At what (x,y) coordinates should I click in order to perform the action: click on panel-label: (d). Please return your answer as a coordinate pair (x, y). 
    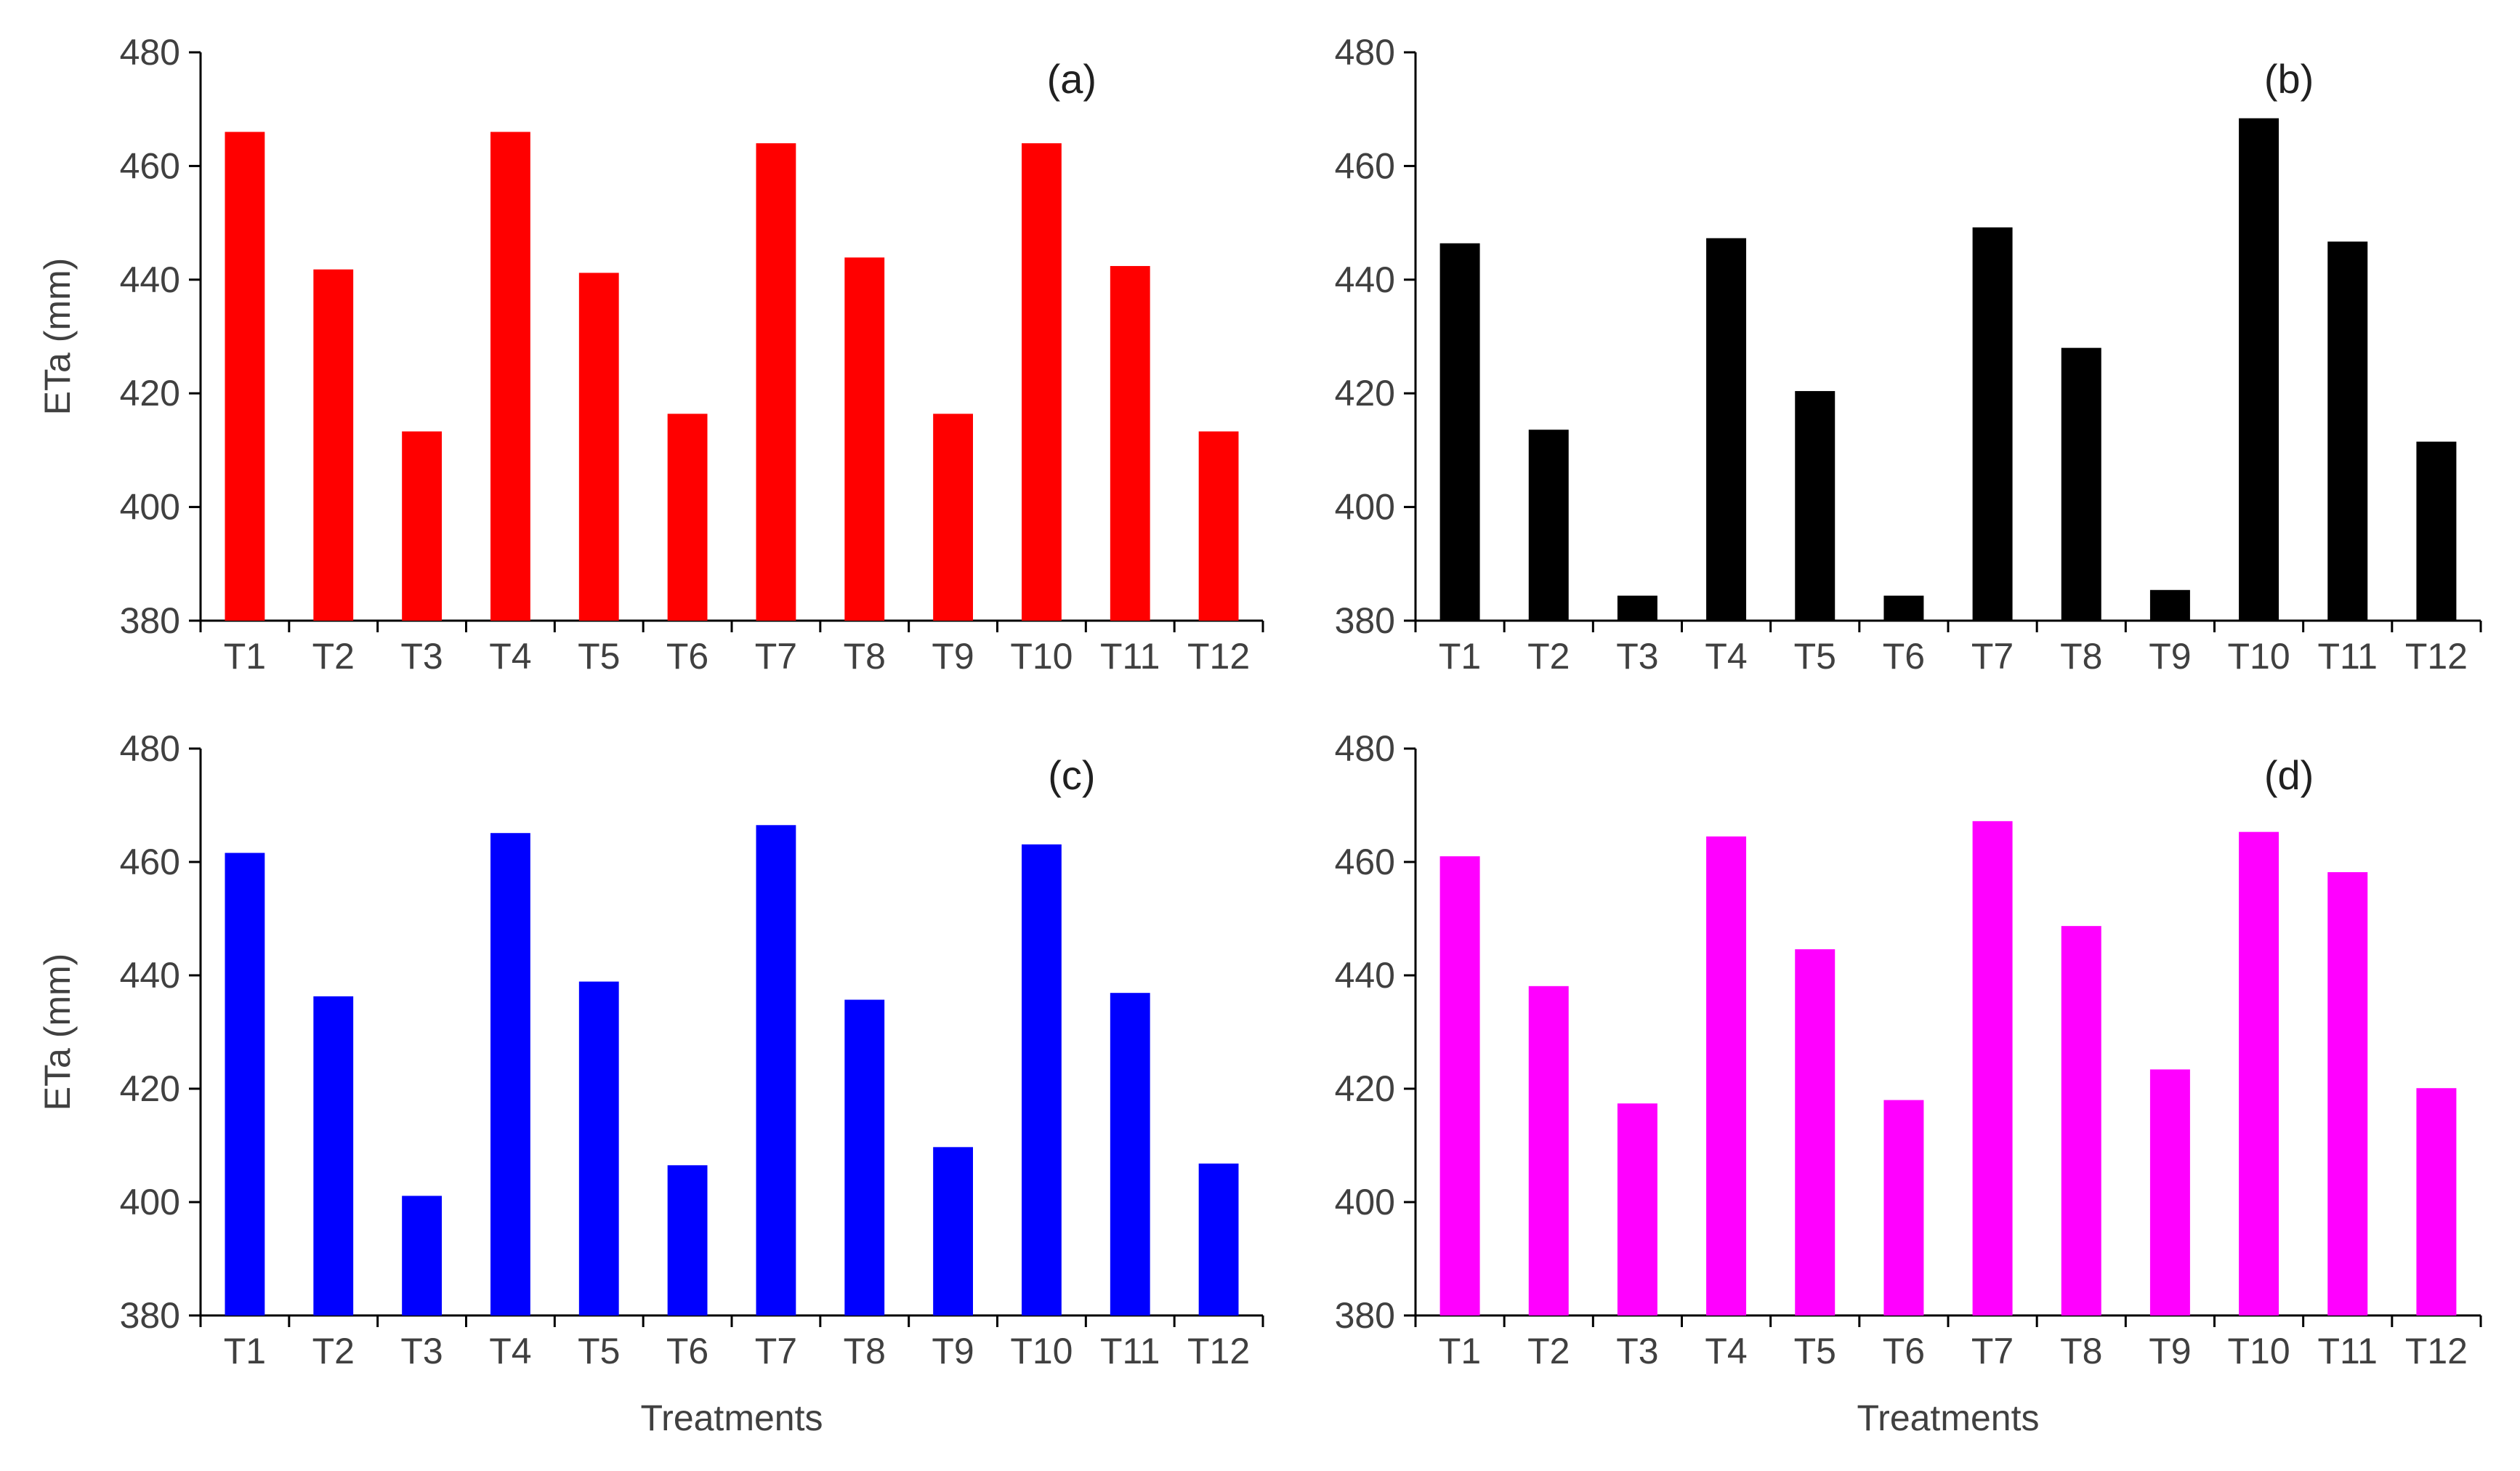
    Looking at the image, I should click on (2289, 775).